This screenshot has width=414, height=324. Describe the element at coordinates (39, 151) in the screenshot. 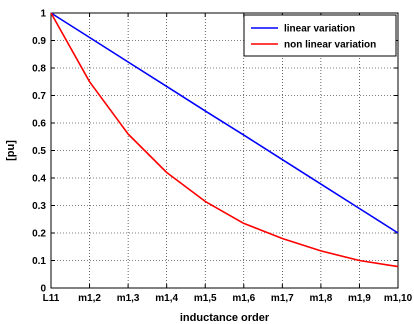

I see `y-tick-label: 0.5` at that location.